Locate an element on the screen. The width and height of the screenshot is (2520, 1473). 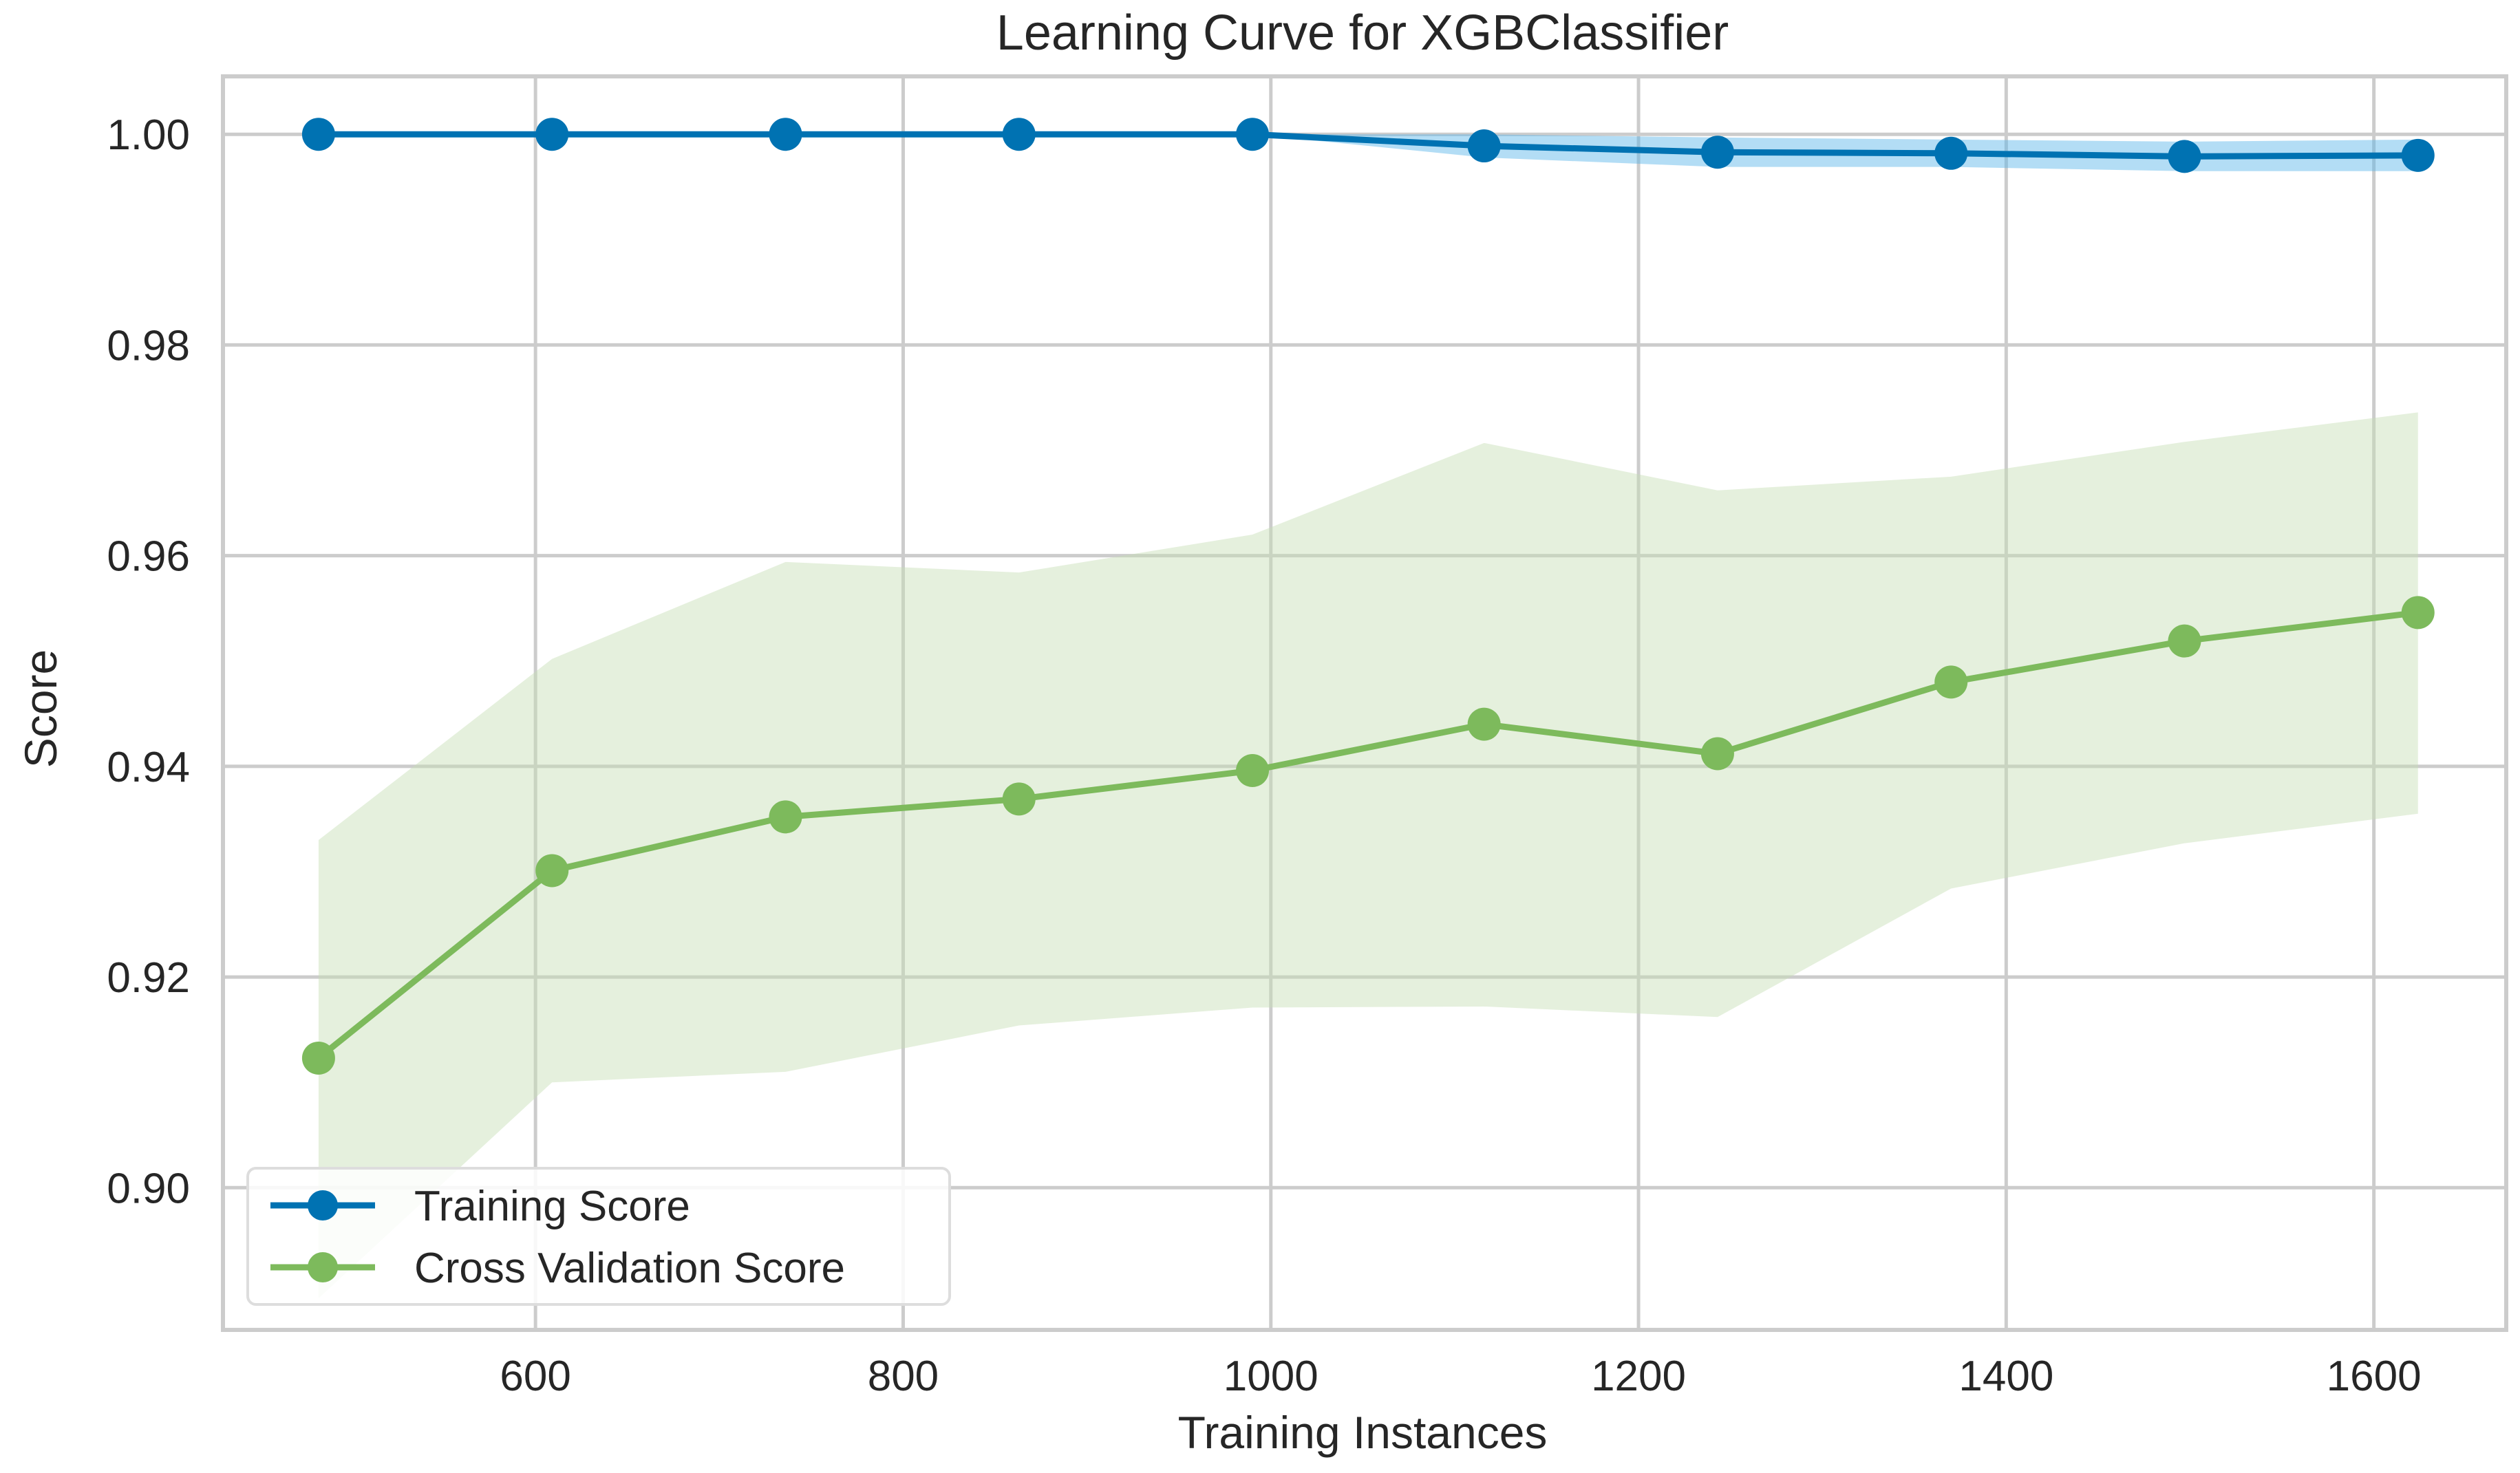
x-tick-label: 600 is located at coordinates (535, 1376).